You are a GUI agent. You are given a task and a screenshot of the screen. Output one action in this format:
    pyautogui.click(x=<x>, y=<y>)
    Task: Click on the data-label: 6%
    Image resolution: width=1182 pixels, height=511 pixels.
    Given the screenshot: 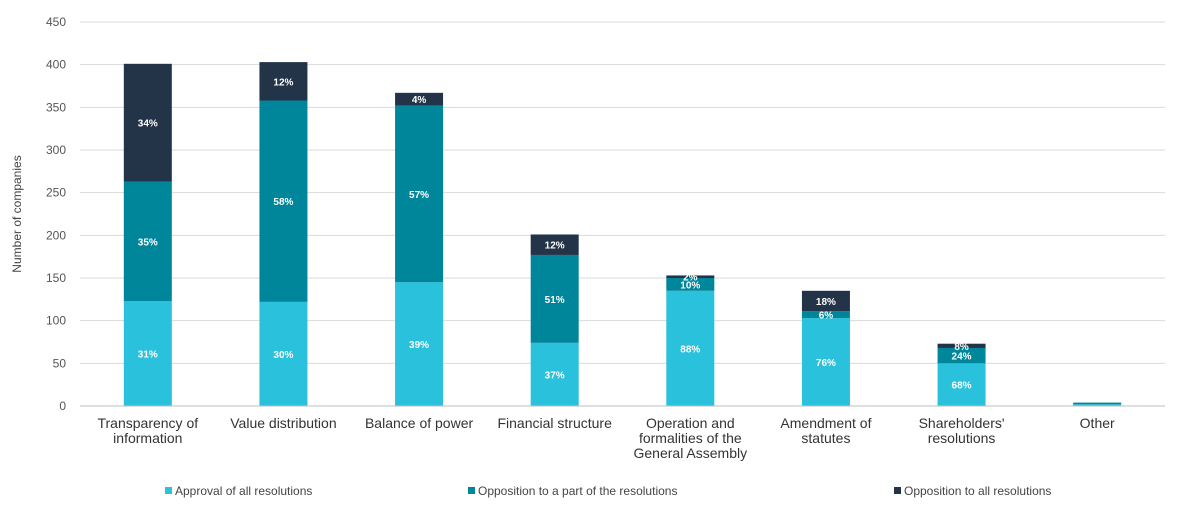 What is the action you would take?
    pyautogui.click(x=826, y=316)
    